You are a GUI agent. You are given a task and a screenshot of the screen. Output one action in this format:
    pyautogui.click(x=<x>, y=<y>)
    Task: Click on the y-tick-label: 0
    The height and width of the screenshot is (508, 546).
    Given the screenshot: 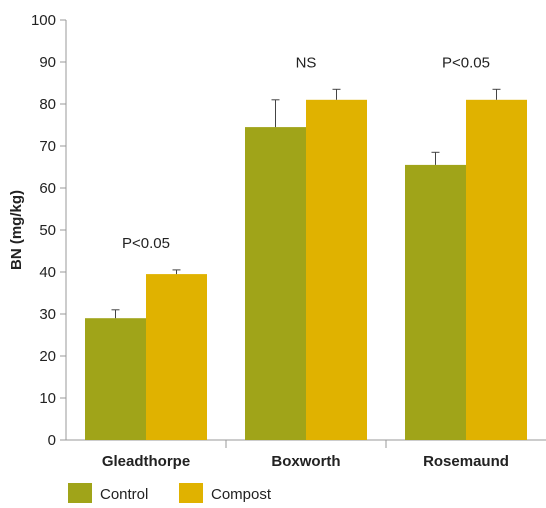 What is the action you would take?
    pyautogui.click(x=52, y=440)
    